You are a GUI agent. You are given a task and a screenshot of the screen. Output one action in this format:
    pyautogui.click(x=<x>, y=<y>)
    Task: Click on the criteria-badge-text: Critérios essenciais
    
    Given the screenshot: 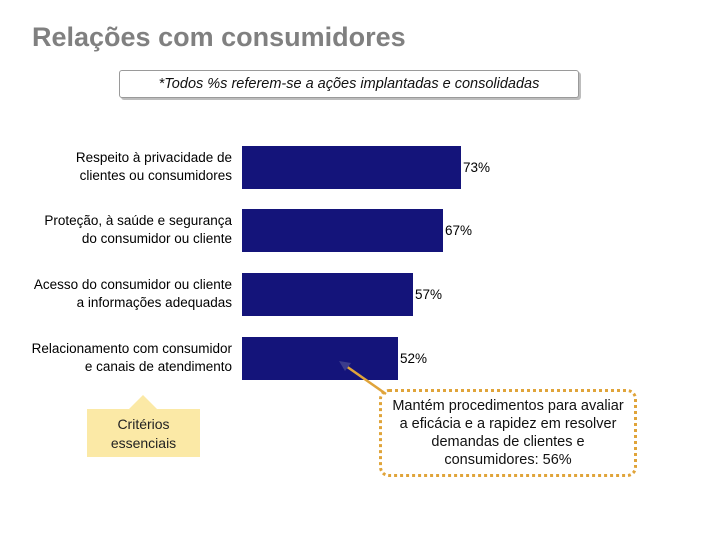 What is the action you would take?
    pyautogui.click(x=143, y=433)
    